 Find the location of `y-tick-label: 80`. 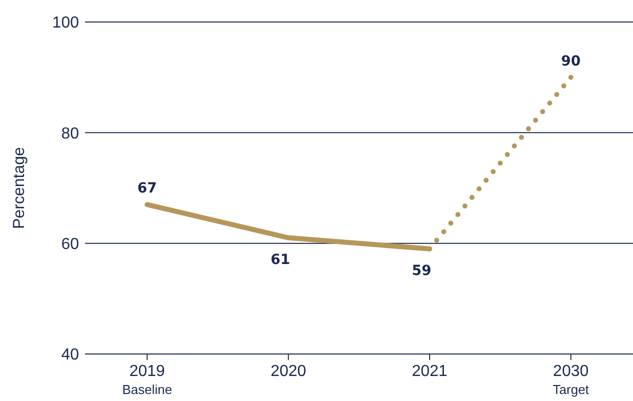

y-tick-label: 80 is located at coordinates (70, 133).